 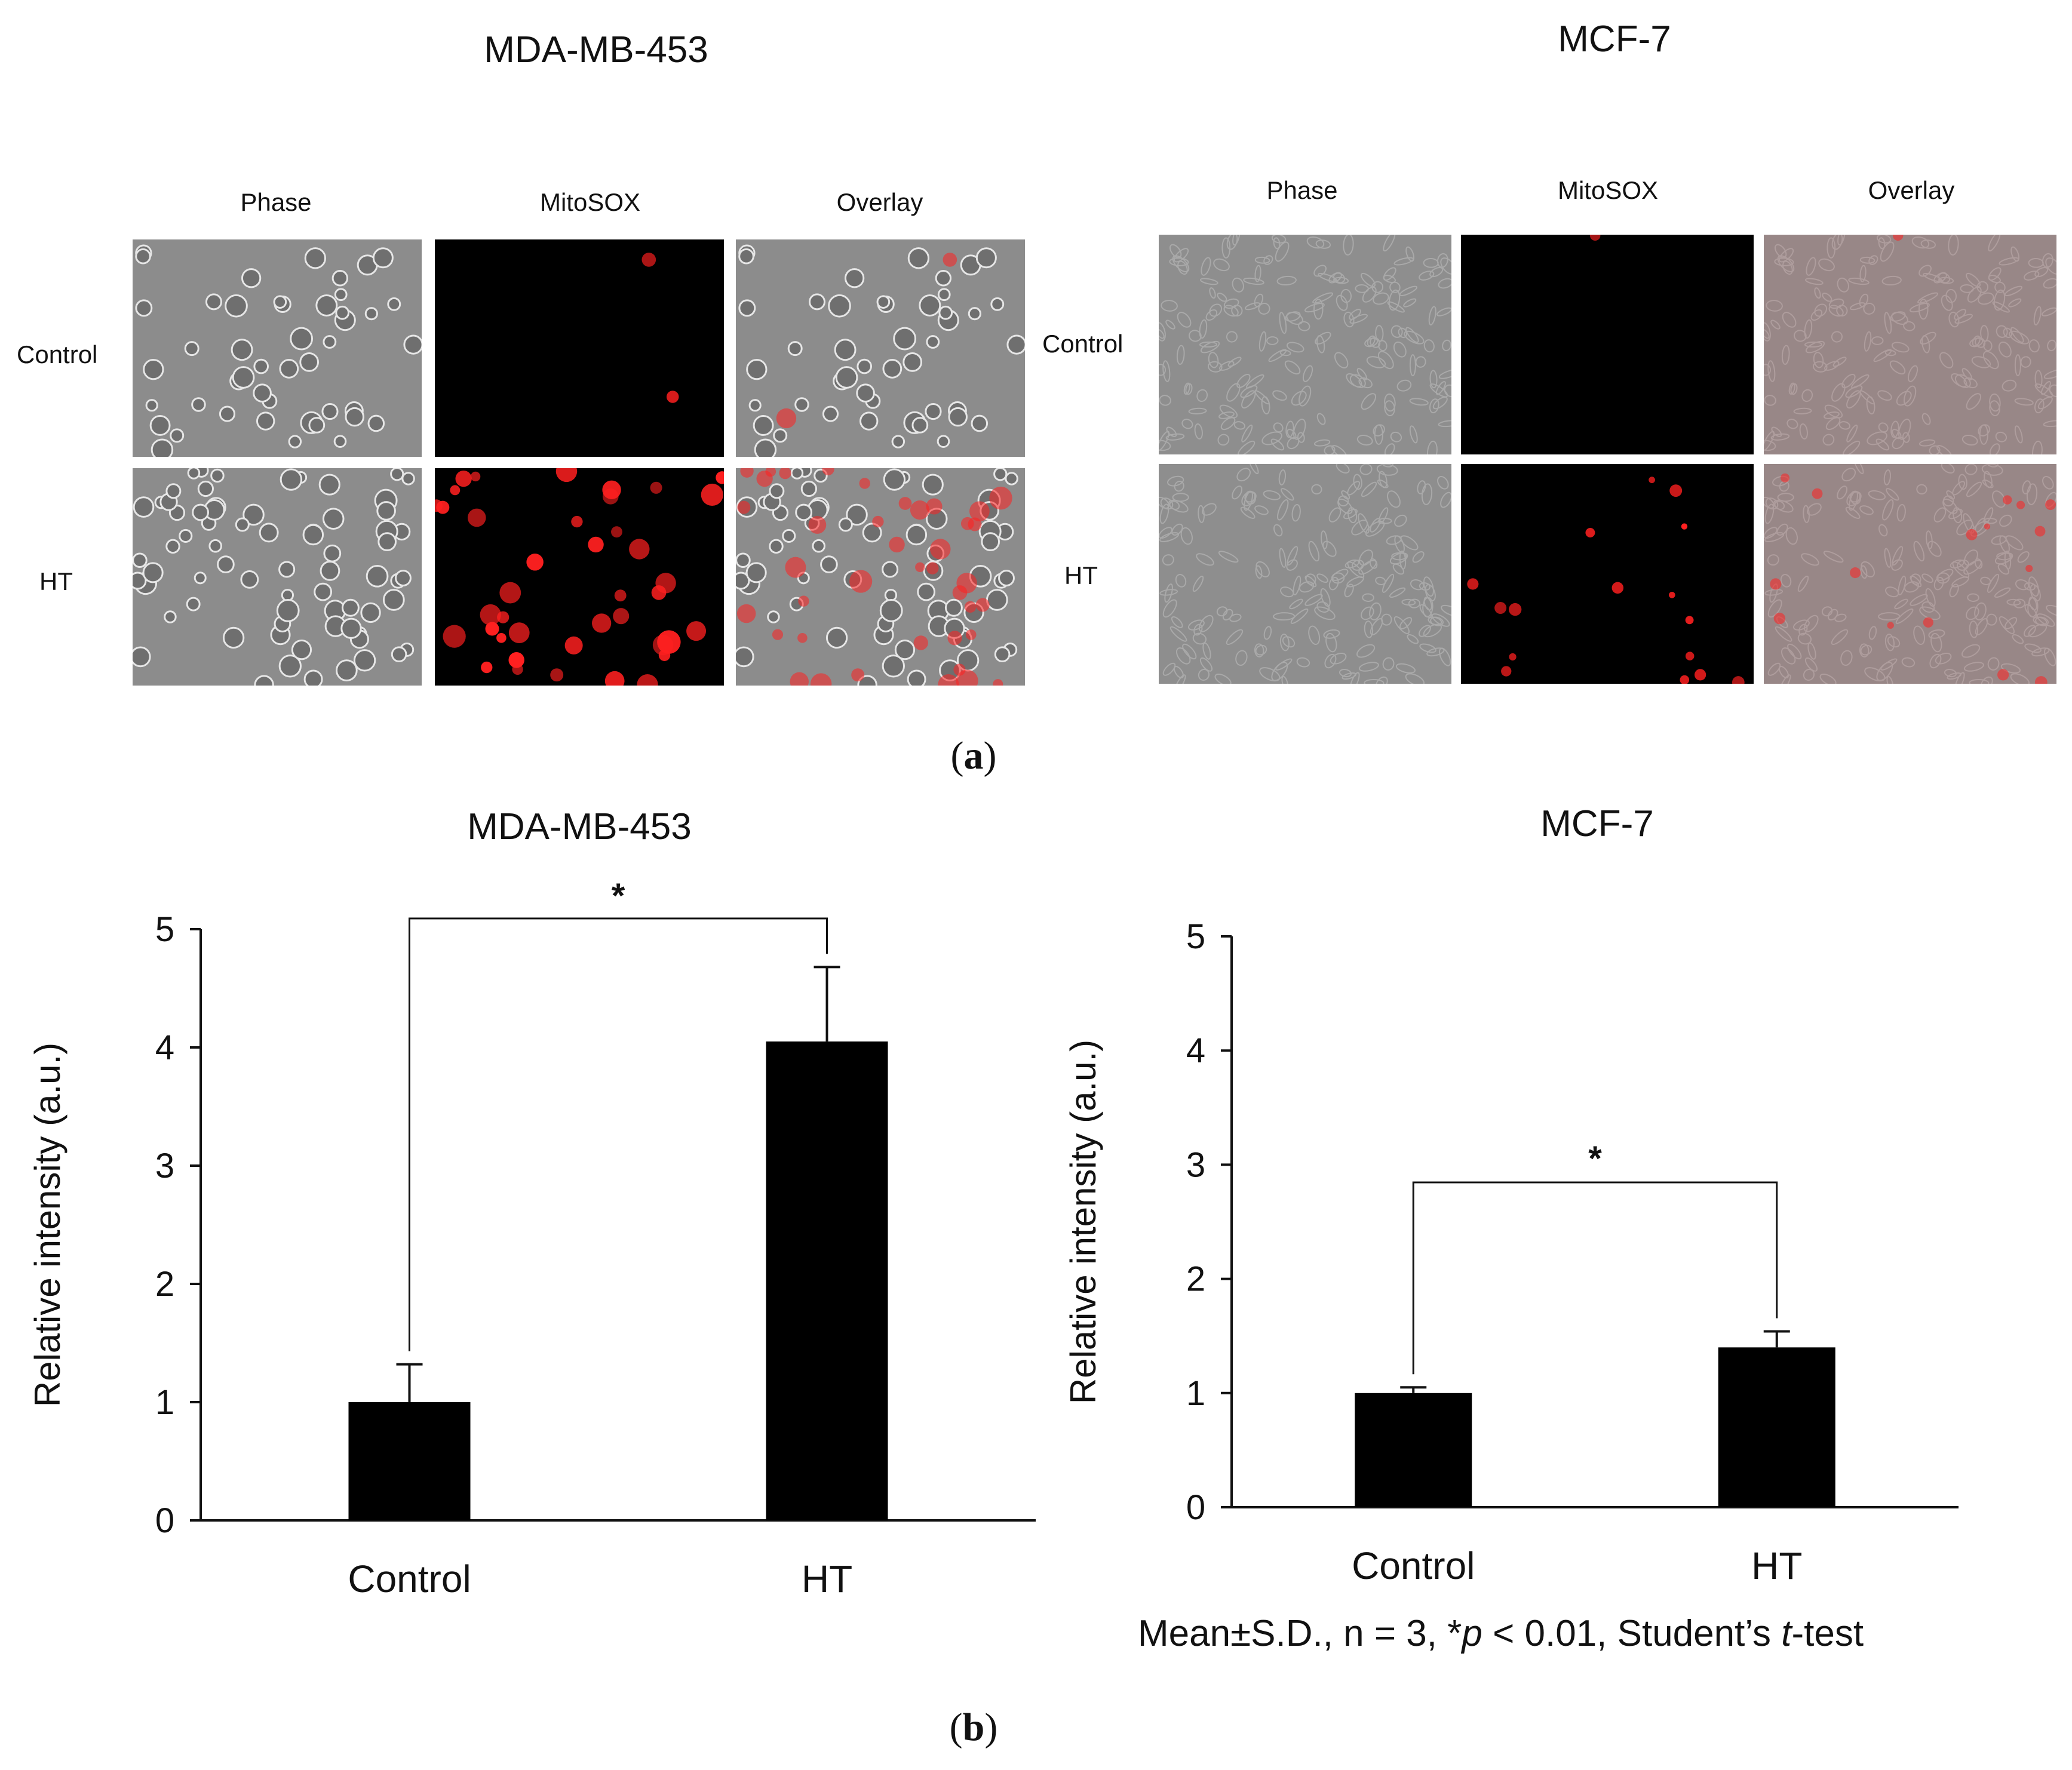 I want to click on panel-b-label: (b), so click(x=973, y=1727).